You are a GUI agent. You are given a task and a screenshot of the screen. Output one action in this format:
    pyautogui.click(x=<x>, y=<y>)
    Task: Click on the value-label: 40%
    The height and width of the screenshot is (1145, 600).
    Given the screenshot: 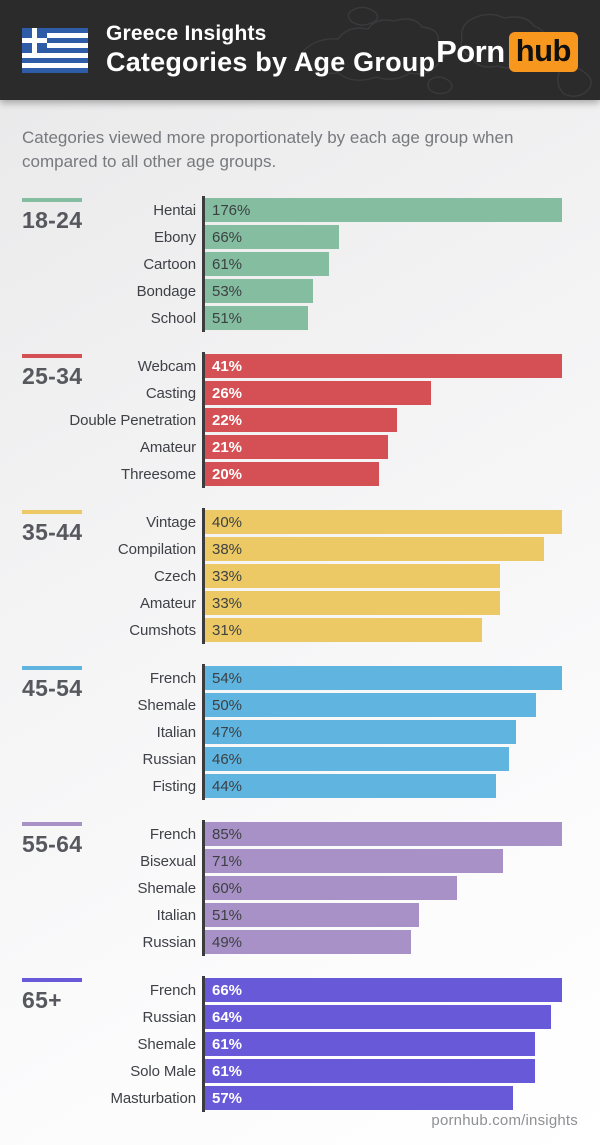 What is the action you would take?
    pyautogui.click(x=227, y=522)
    